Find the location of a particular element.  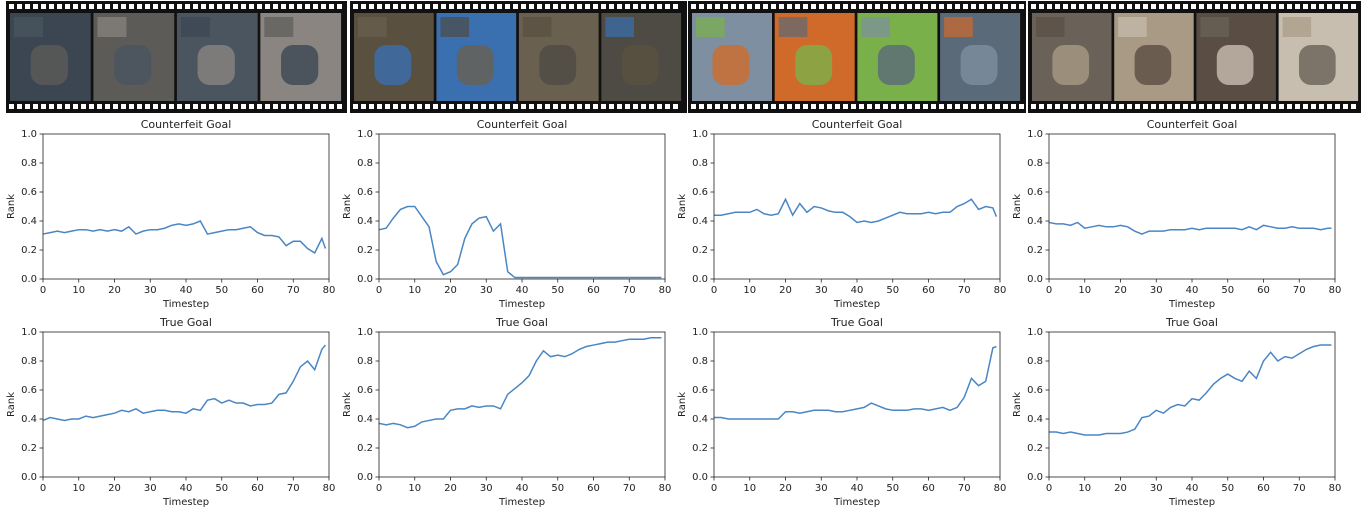

x-tick-label: 20 is located at coordinates (114, 488).